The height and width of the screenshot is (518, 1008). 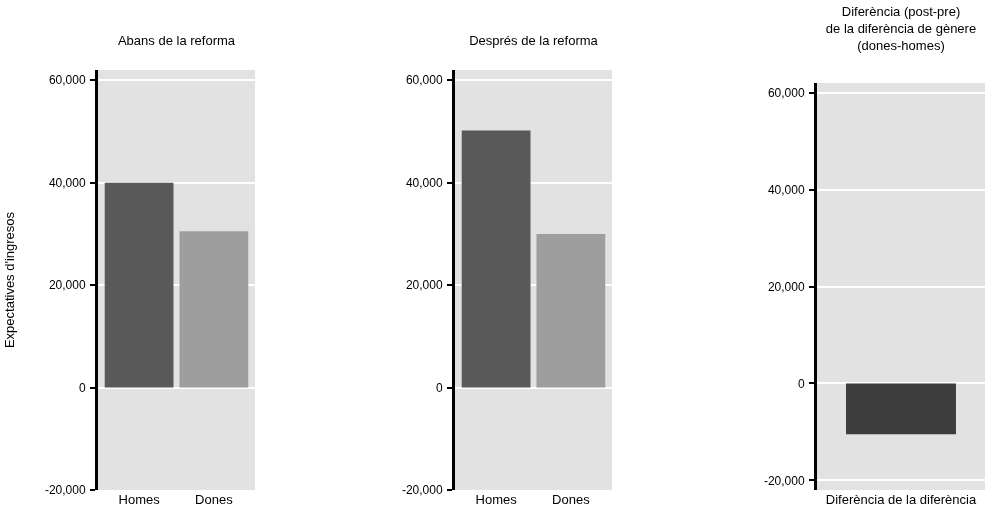 I want to click on chart-title: Diferència (post-pre) de la diferència de gènere (dones-homes), so click(x=901, y=28).